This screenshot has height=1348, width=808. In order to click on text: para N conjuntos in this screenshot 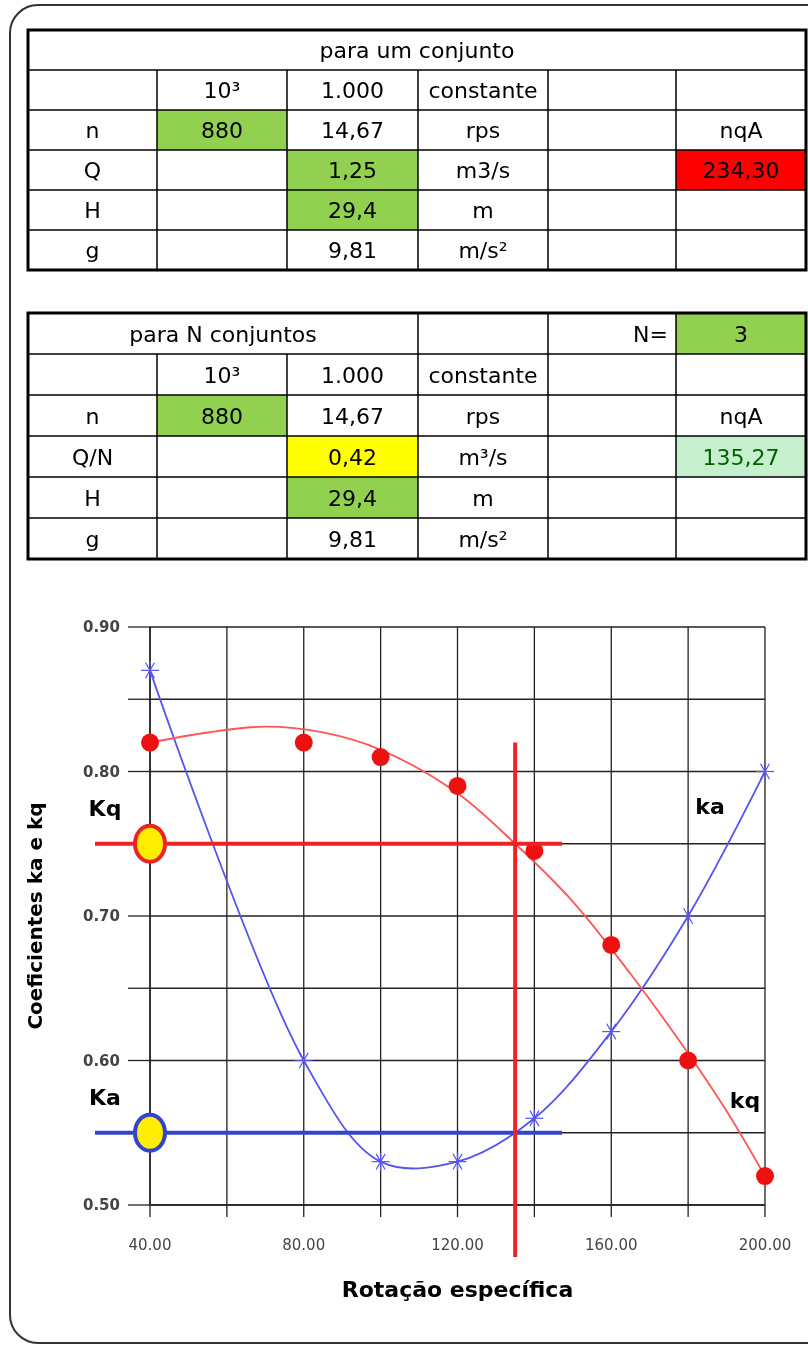, I will do `click(223, 334)`.